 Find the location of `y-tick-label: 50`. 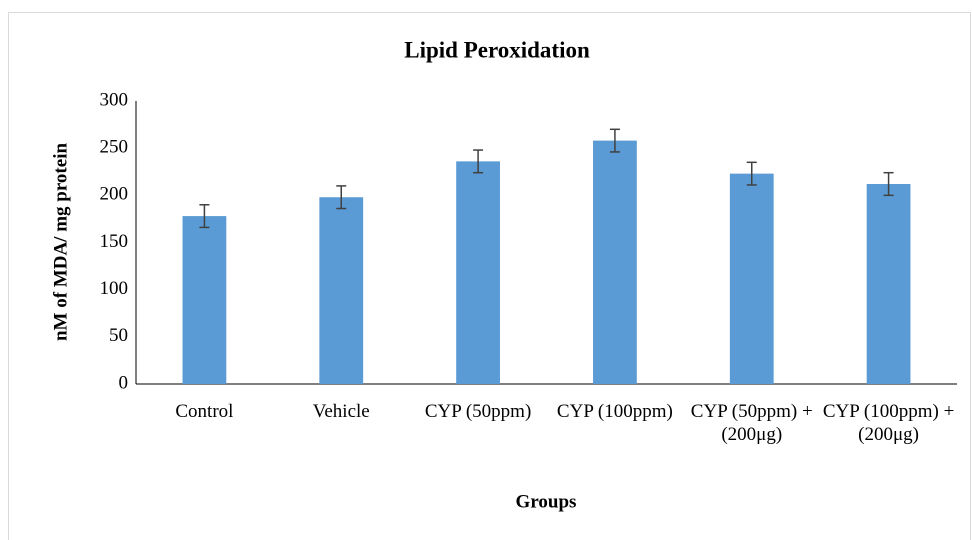

y-tick-label: 50 is located at coordinates (118, 335).